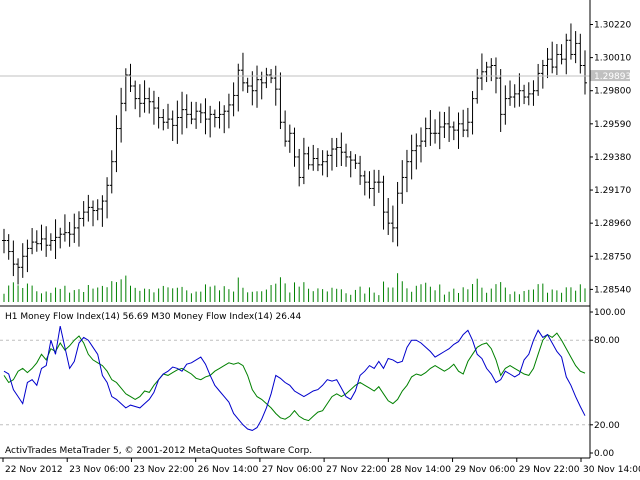  What do you see at coordinates (420, 470) in the screenshot?
I see `time-tick-label: 28 Nov 14:00` at bounding box center [420, 470].